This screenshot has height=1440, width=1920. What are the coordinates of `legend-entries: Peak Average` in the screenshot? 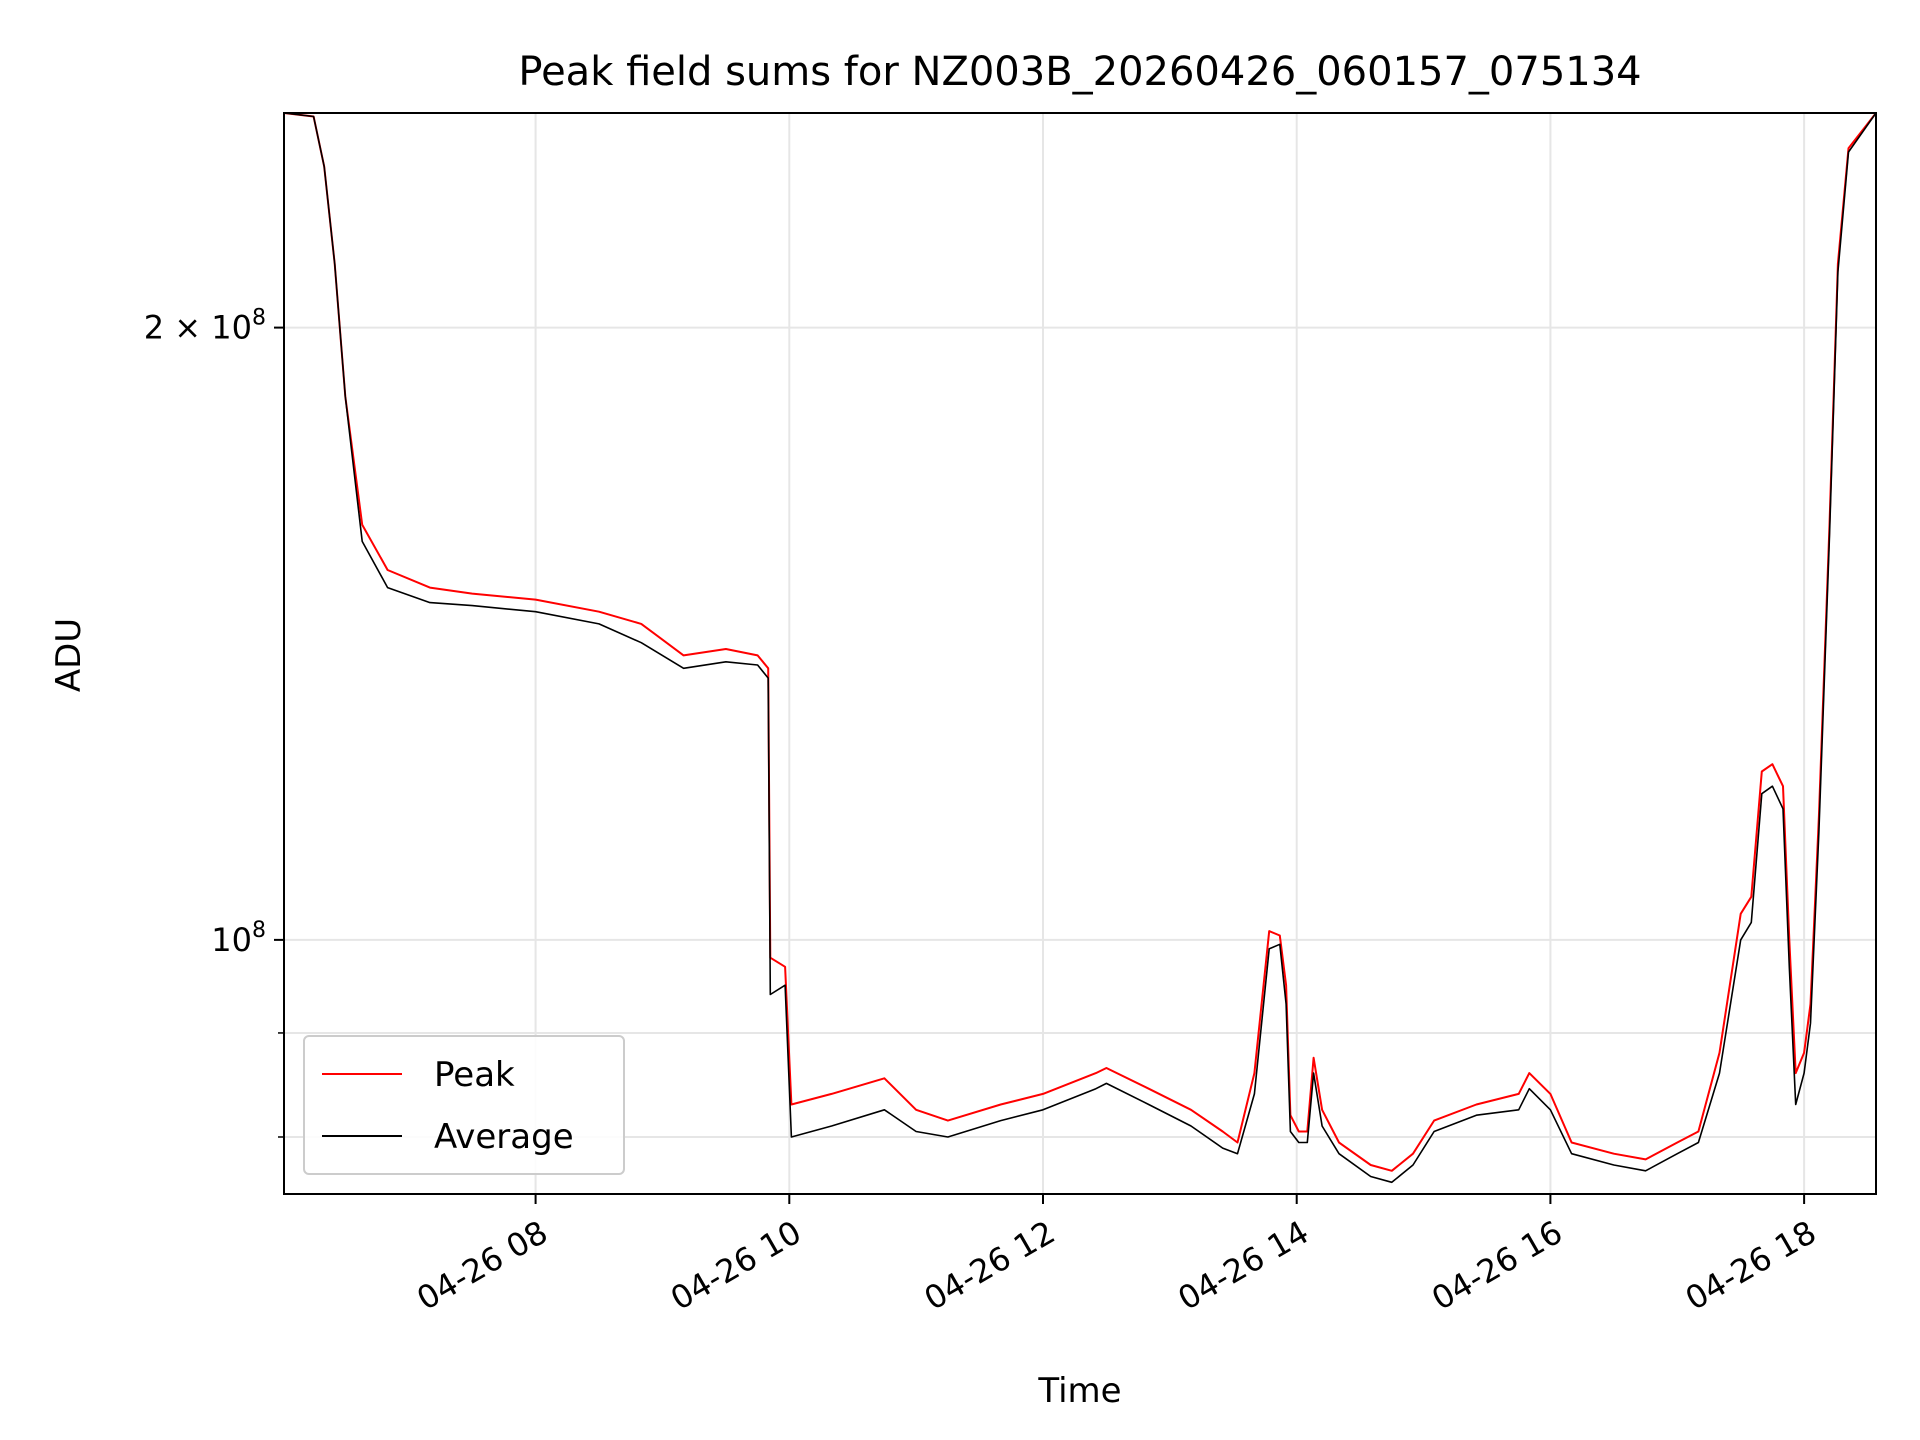 It's located at (448, 1106).